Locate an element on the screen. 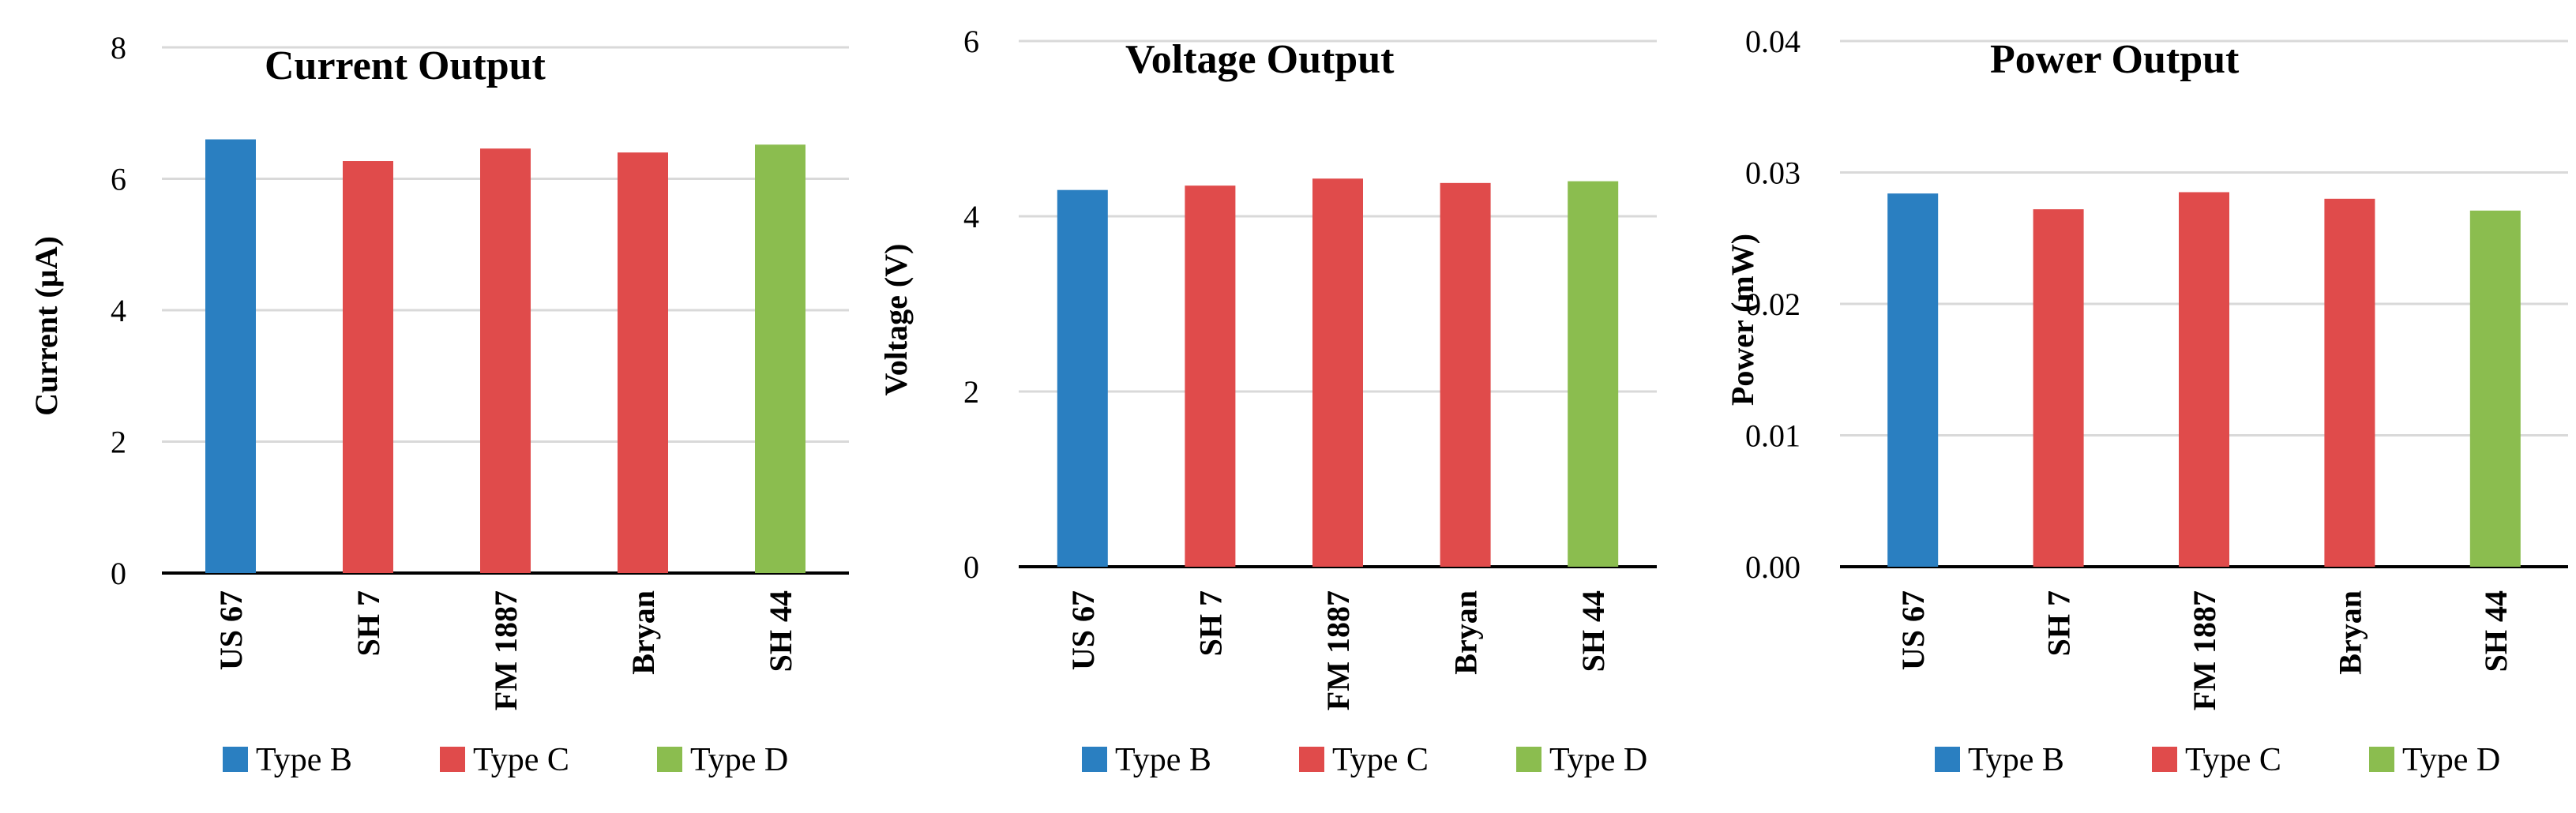  y-tick-label: 0.02 is located at coordinates (1773, 304).